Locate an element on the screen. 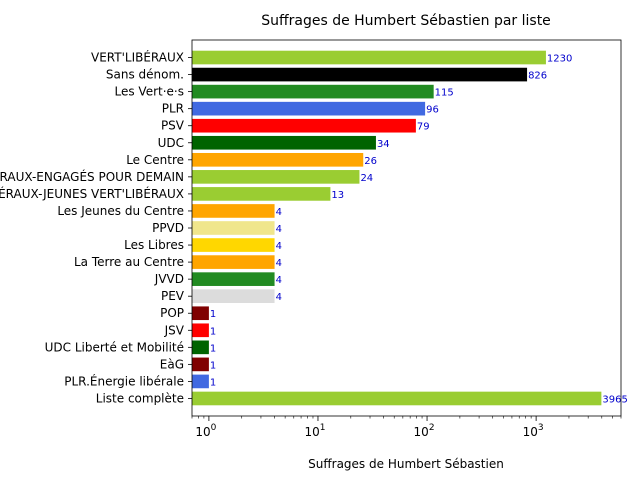  y-tick-label: VAUD LIBÉRAUX-JEUNES VERT'LIBÉRAUX is located at coordinates (92, 193).